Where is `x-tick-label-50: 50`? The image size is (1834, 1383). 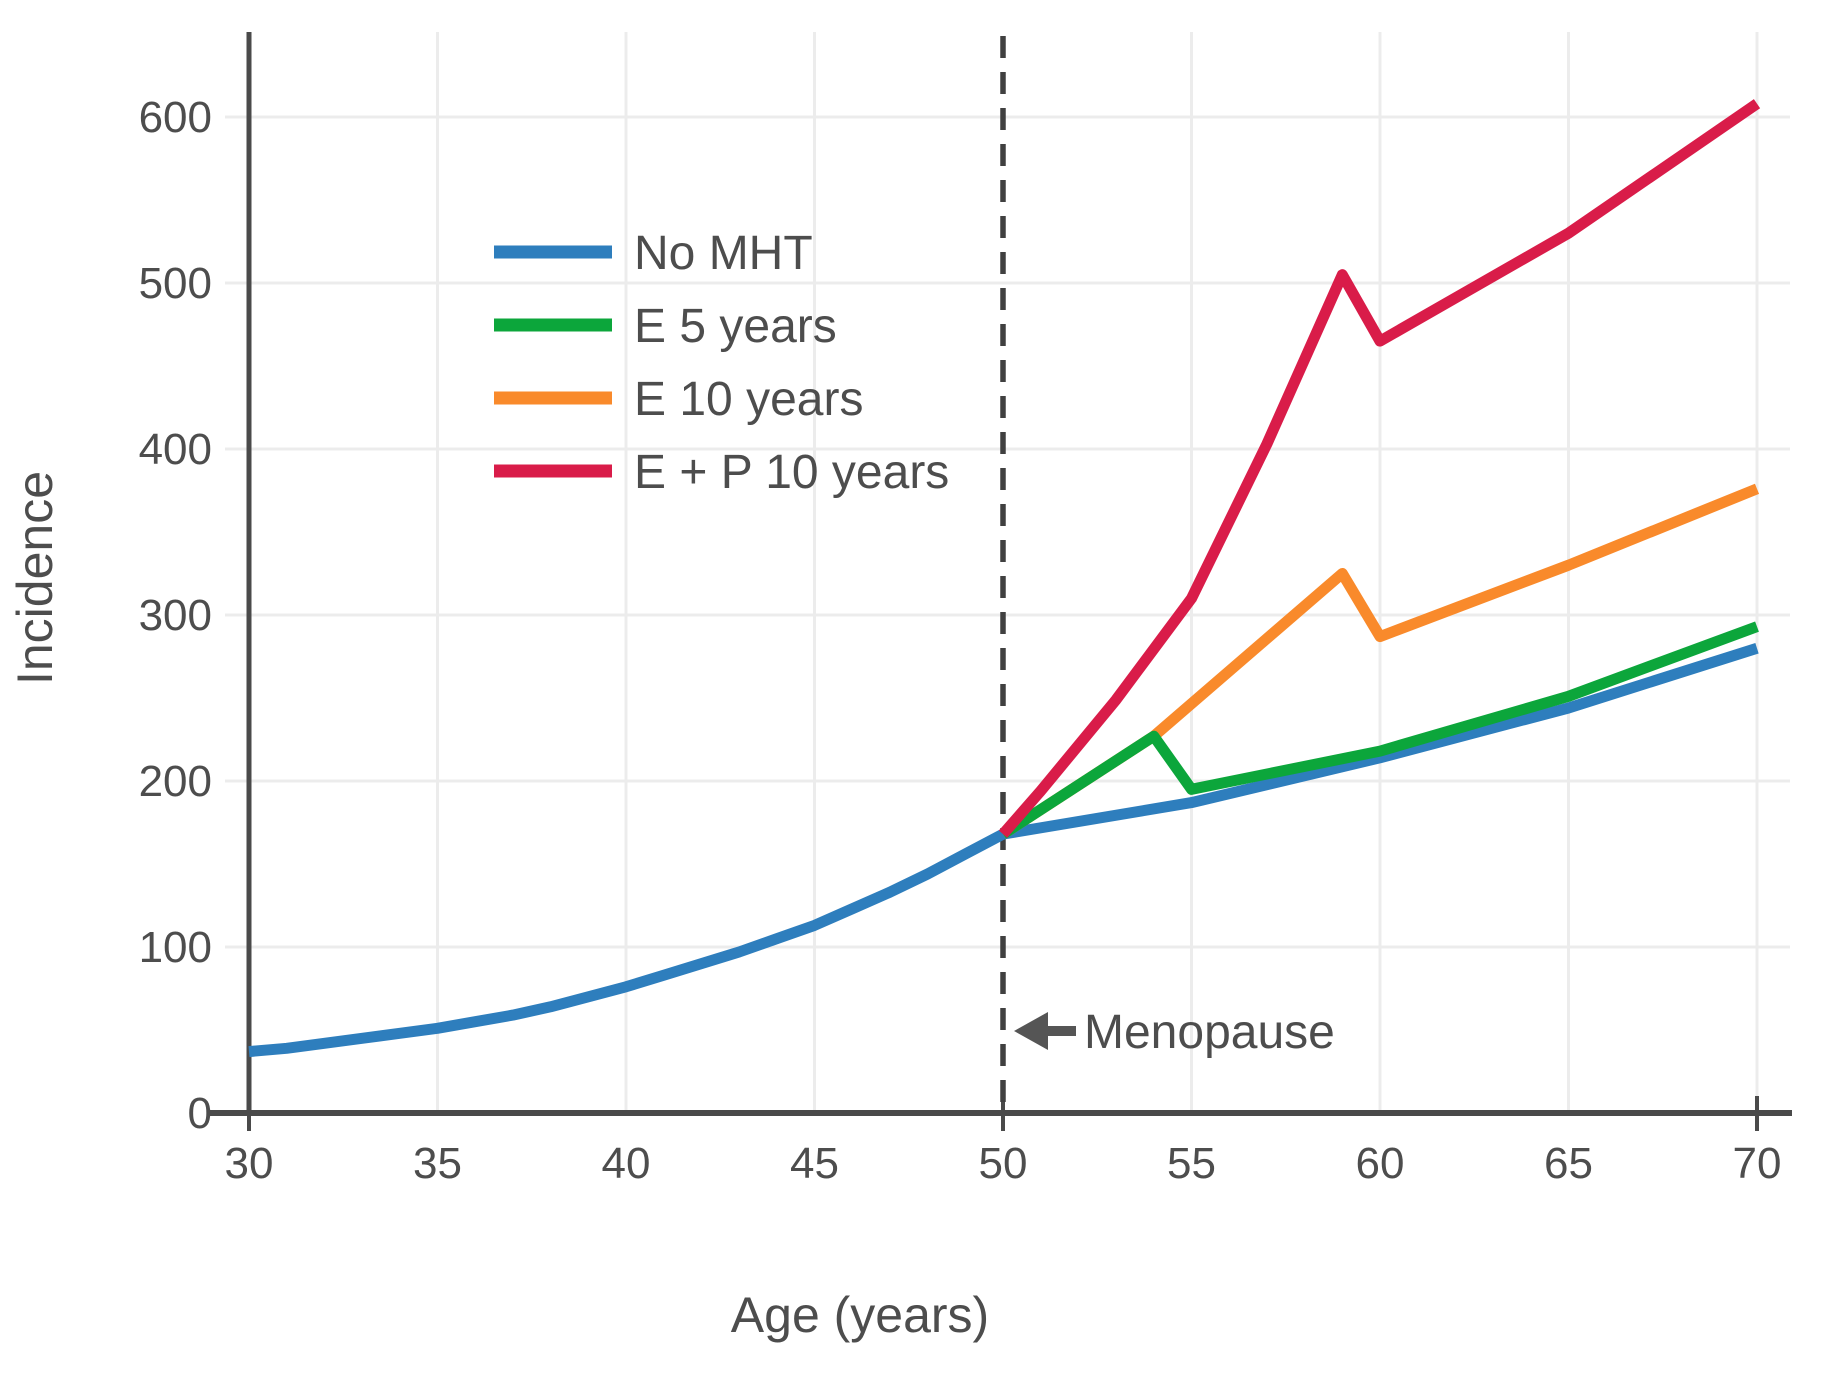 x-tick-label-50: 50 is located at coordinates (1003, 1163).